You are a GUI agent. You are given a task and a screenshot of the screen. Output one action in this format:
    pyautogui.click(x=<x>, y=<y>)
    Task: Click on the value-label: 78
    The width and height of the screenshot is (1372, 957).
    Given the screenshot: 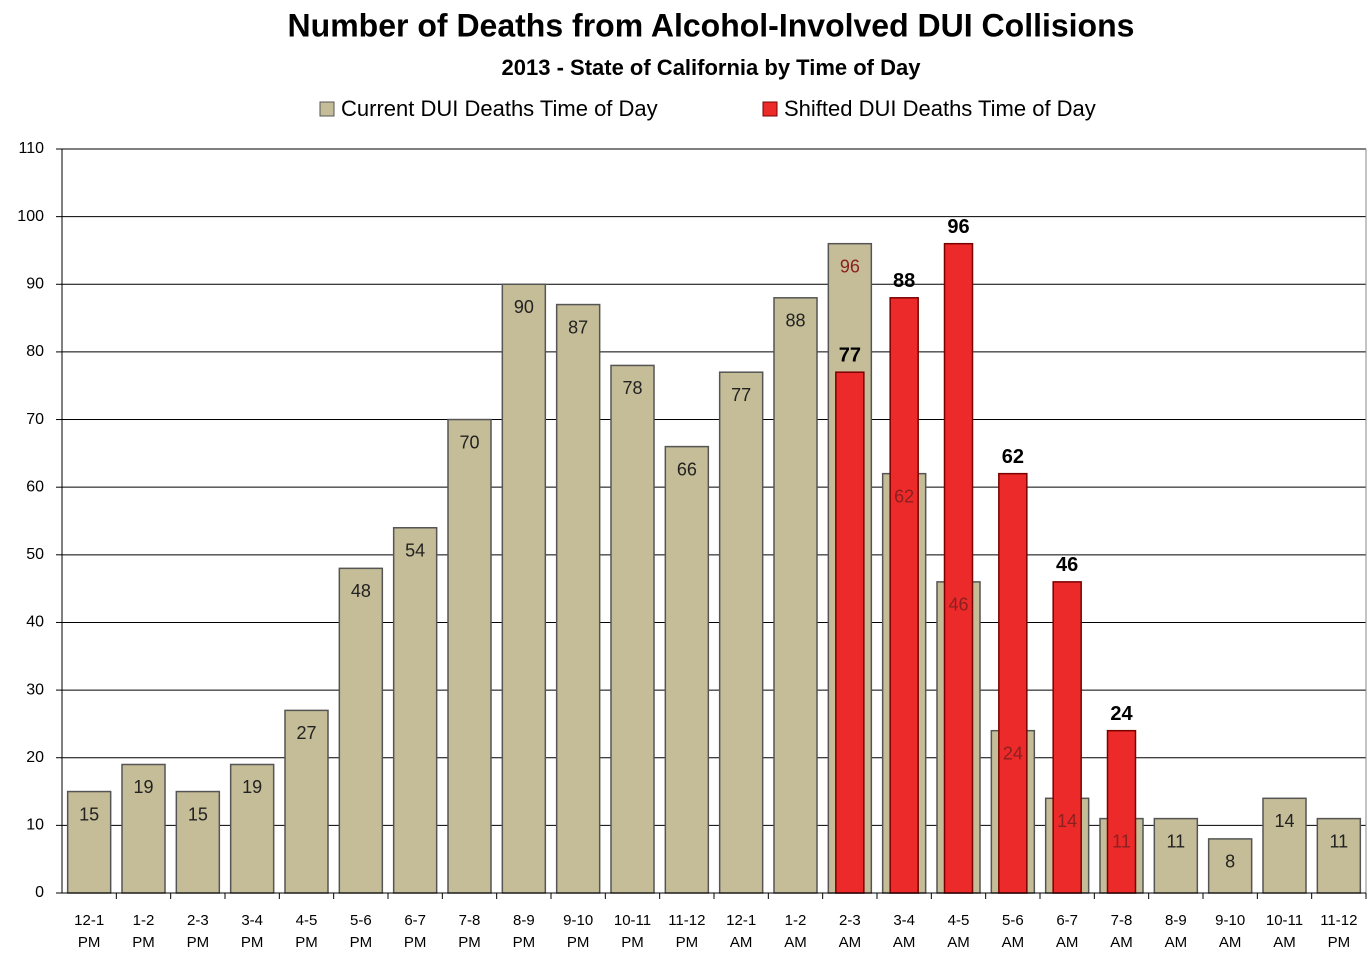 What is the action you would take?
    pyautogui.click(x=632, y=388)
    